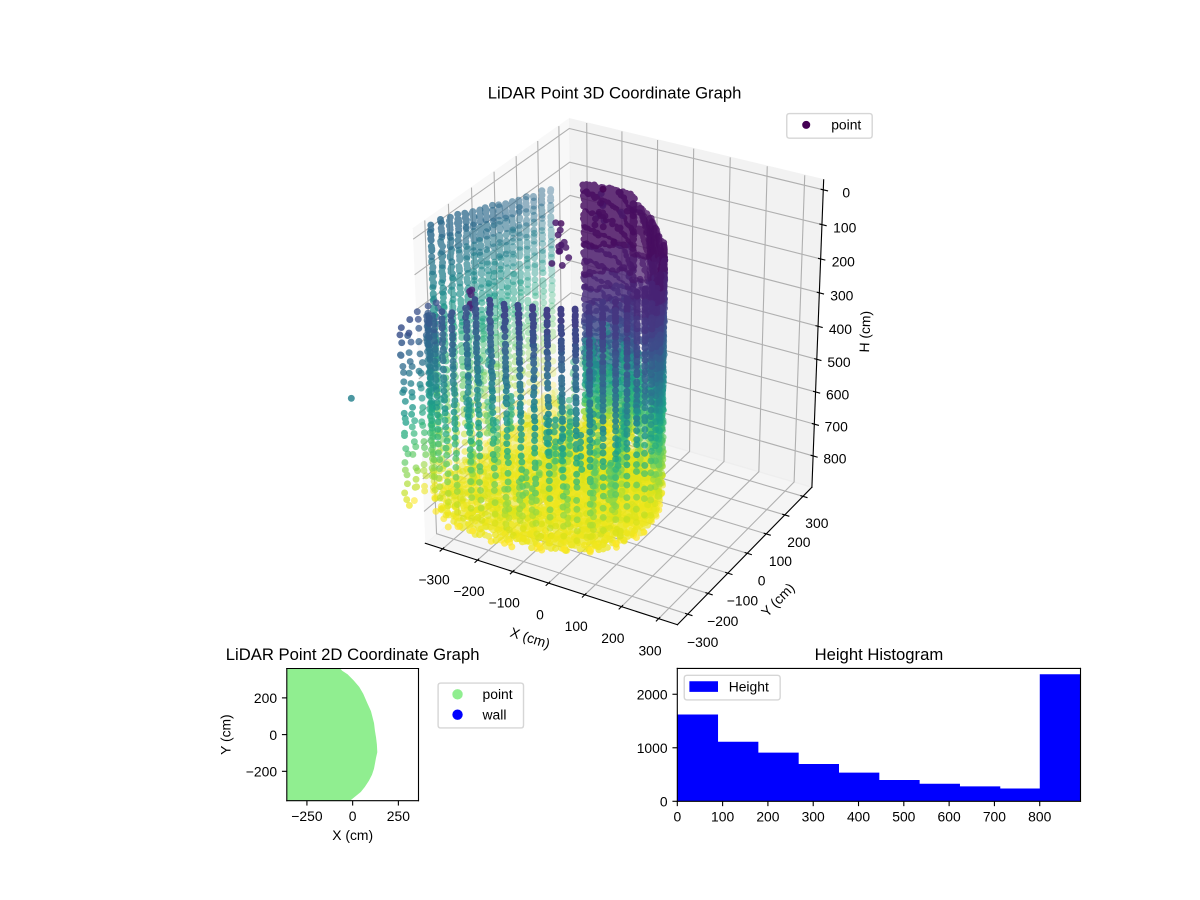  What do you see at coordinates (615, 92) in the screenshot?
I see `svg-text:LiDAR Point 3D Coordinate Grap: LiDAR Point 3D Coordinate Graph` at bounding box center [615, 92].